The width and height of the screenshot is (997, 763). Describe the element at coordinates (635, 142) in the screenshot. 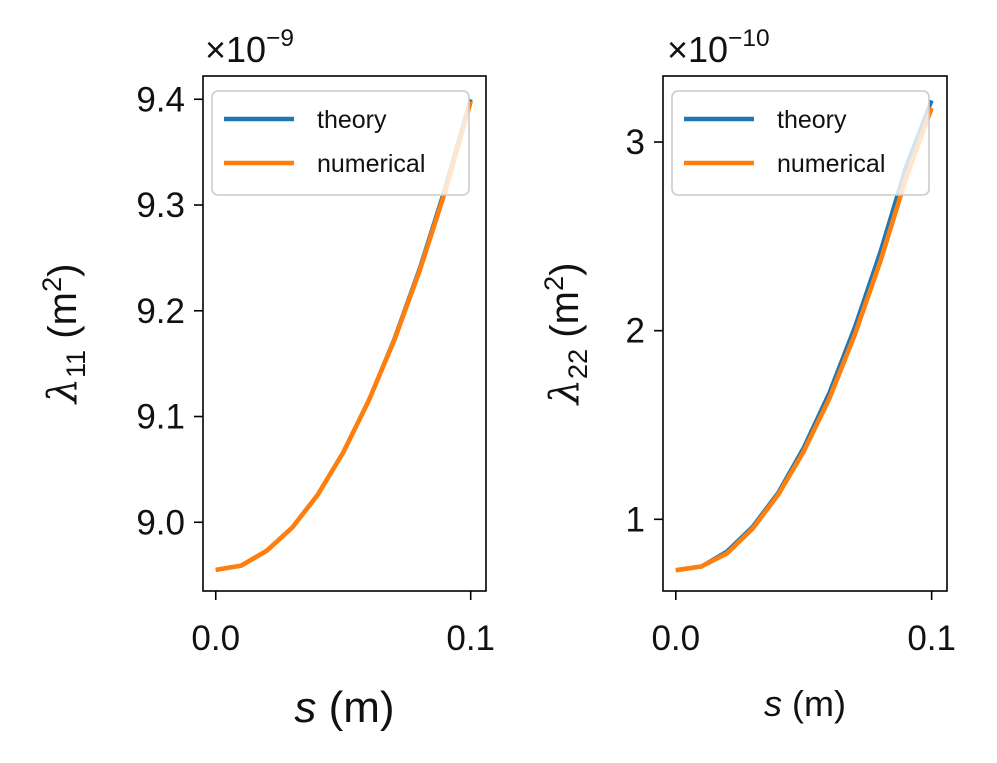

I see `y-tick-label: 3` at that location.